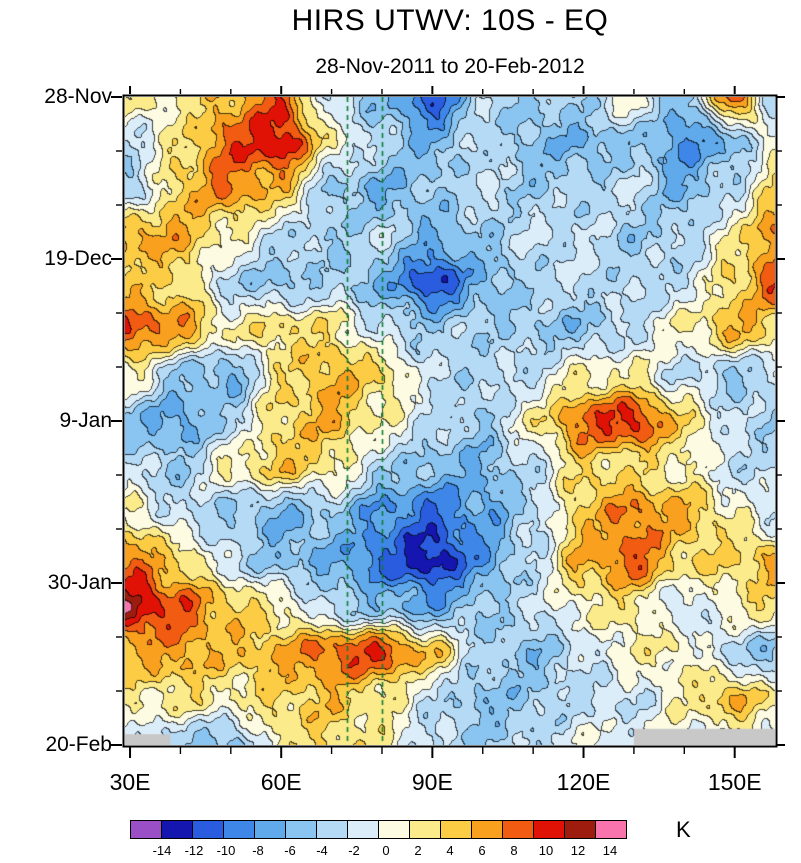 The width and height of the screenshot is (801, 863). Describe the element at coordinates (450, 20) in the screenshot. I see `chart-title: HIRS UTWV: 10S - EQ` at that location.